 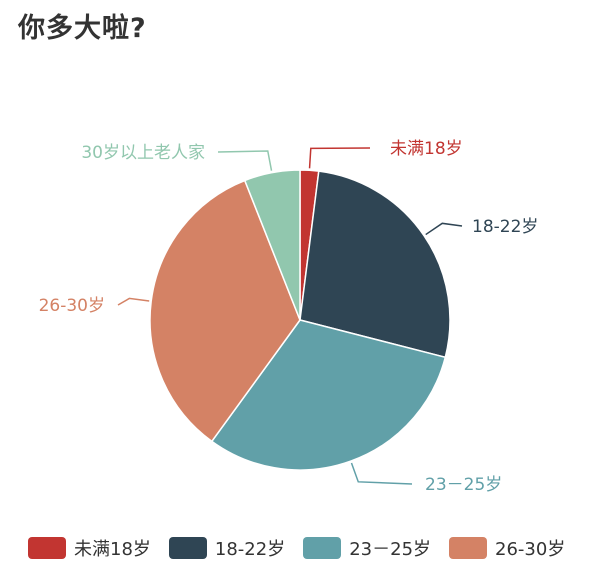 I want to click on legend-item: 未满18岁, so click(x=89, y=548).